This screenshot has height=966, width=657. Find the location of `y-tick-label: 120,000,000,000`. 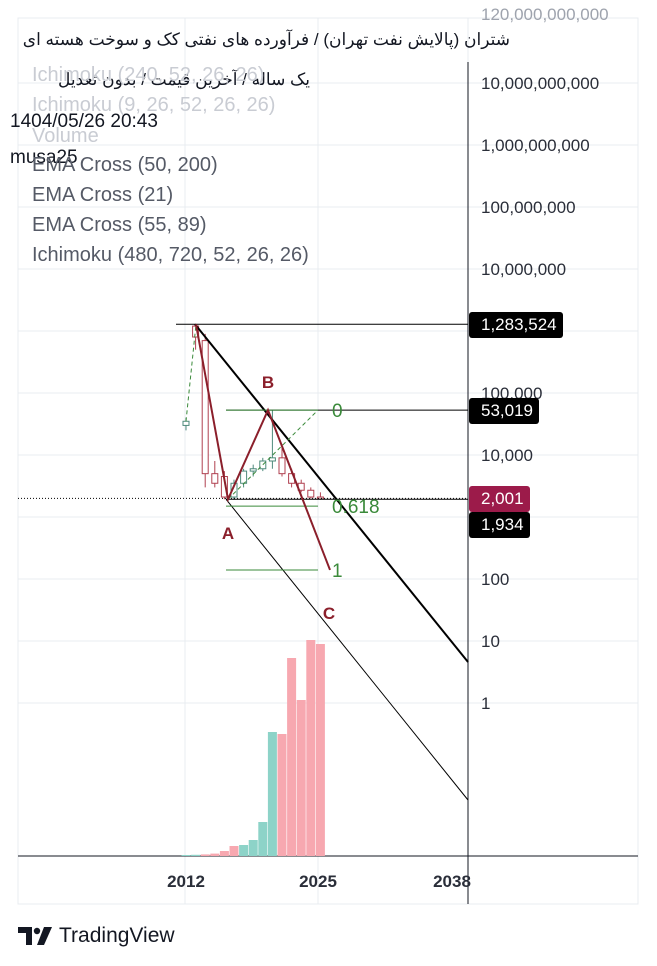

y-tick-label: 120,000,000,000 is located at coordinates (545, 14).